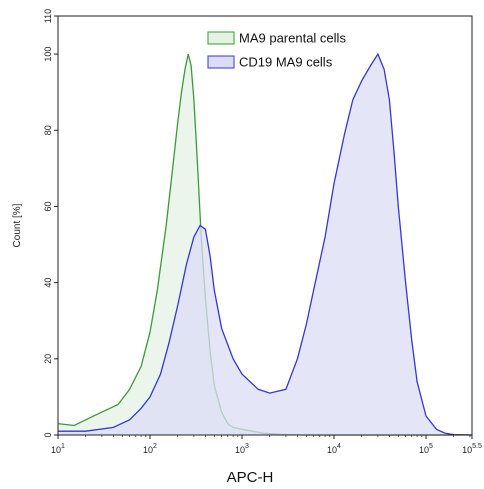 The width and height of the screenshot is (484, 489). I want to click on x-axis: 10¹ 10² 10³ 10⁴ 10⁵ 105.5, so click(266, 445).